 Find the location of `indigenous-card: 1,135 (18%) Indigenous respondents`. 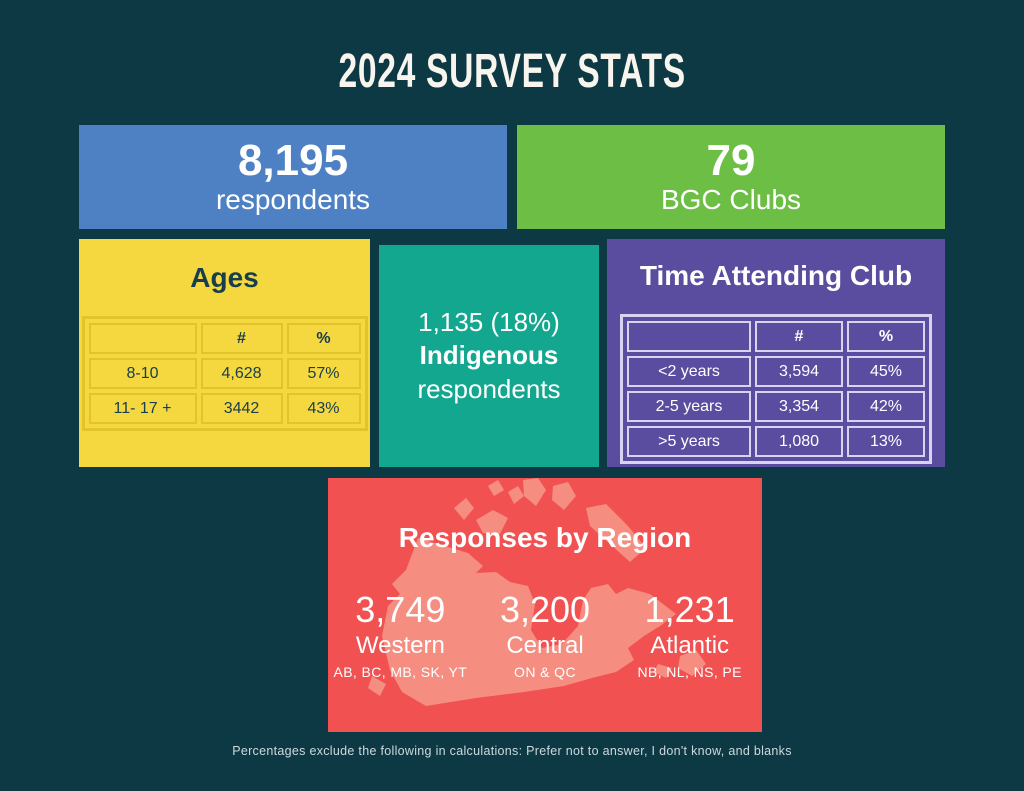

indigenous-card: 1,135 (18%) Indigenous respondents is located at coordinates (489, 356).